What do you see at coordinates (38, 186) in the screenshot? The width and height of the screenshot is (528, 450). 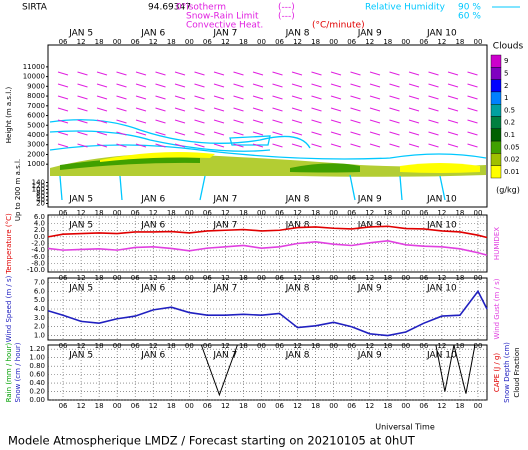 I see `y-tick-label: 120` at bounding box center [38, 186].